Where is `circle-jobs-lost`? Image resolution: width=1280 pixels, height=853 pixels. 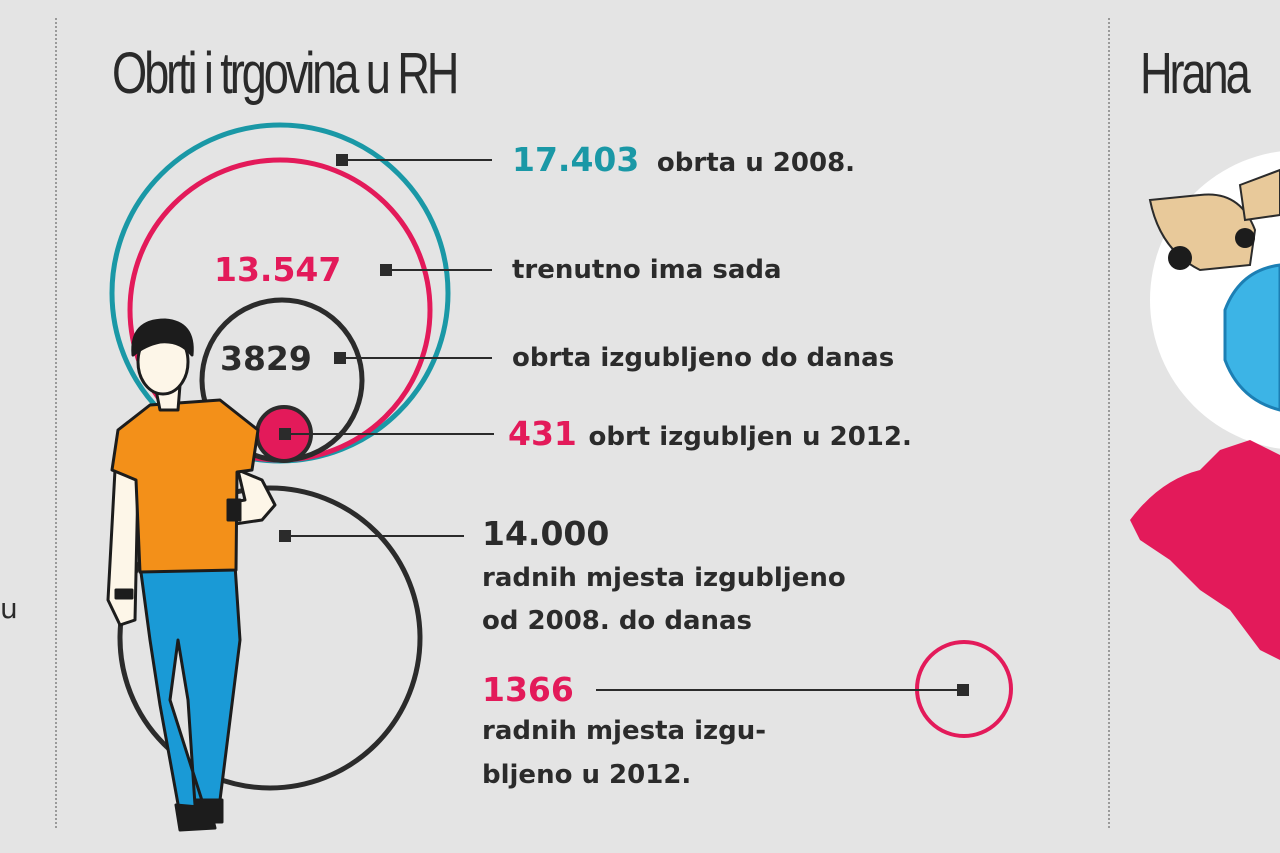
circle-jobs-lost is located at coordinates (270, 638).